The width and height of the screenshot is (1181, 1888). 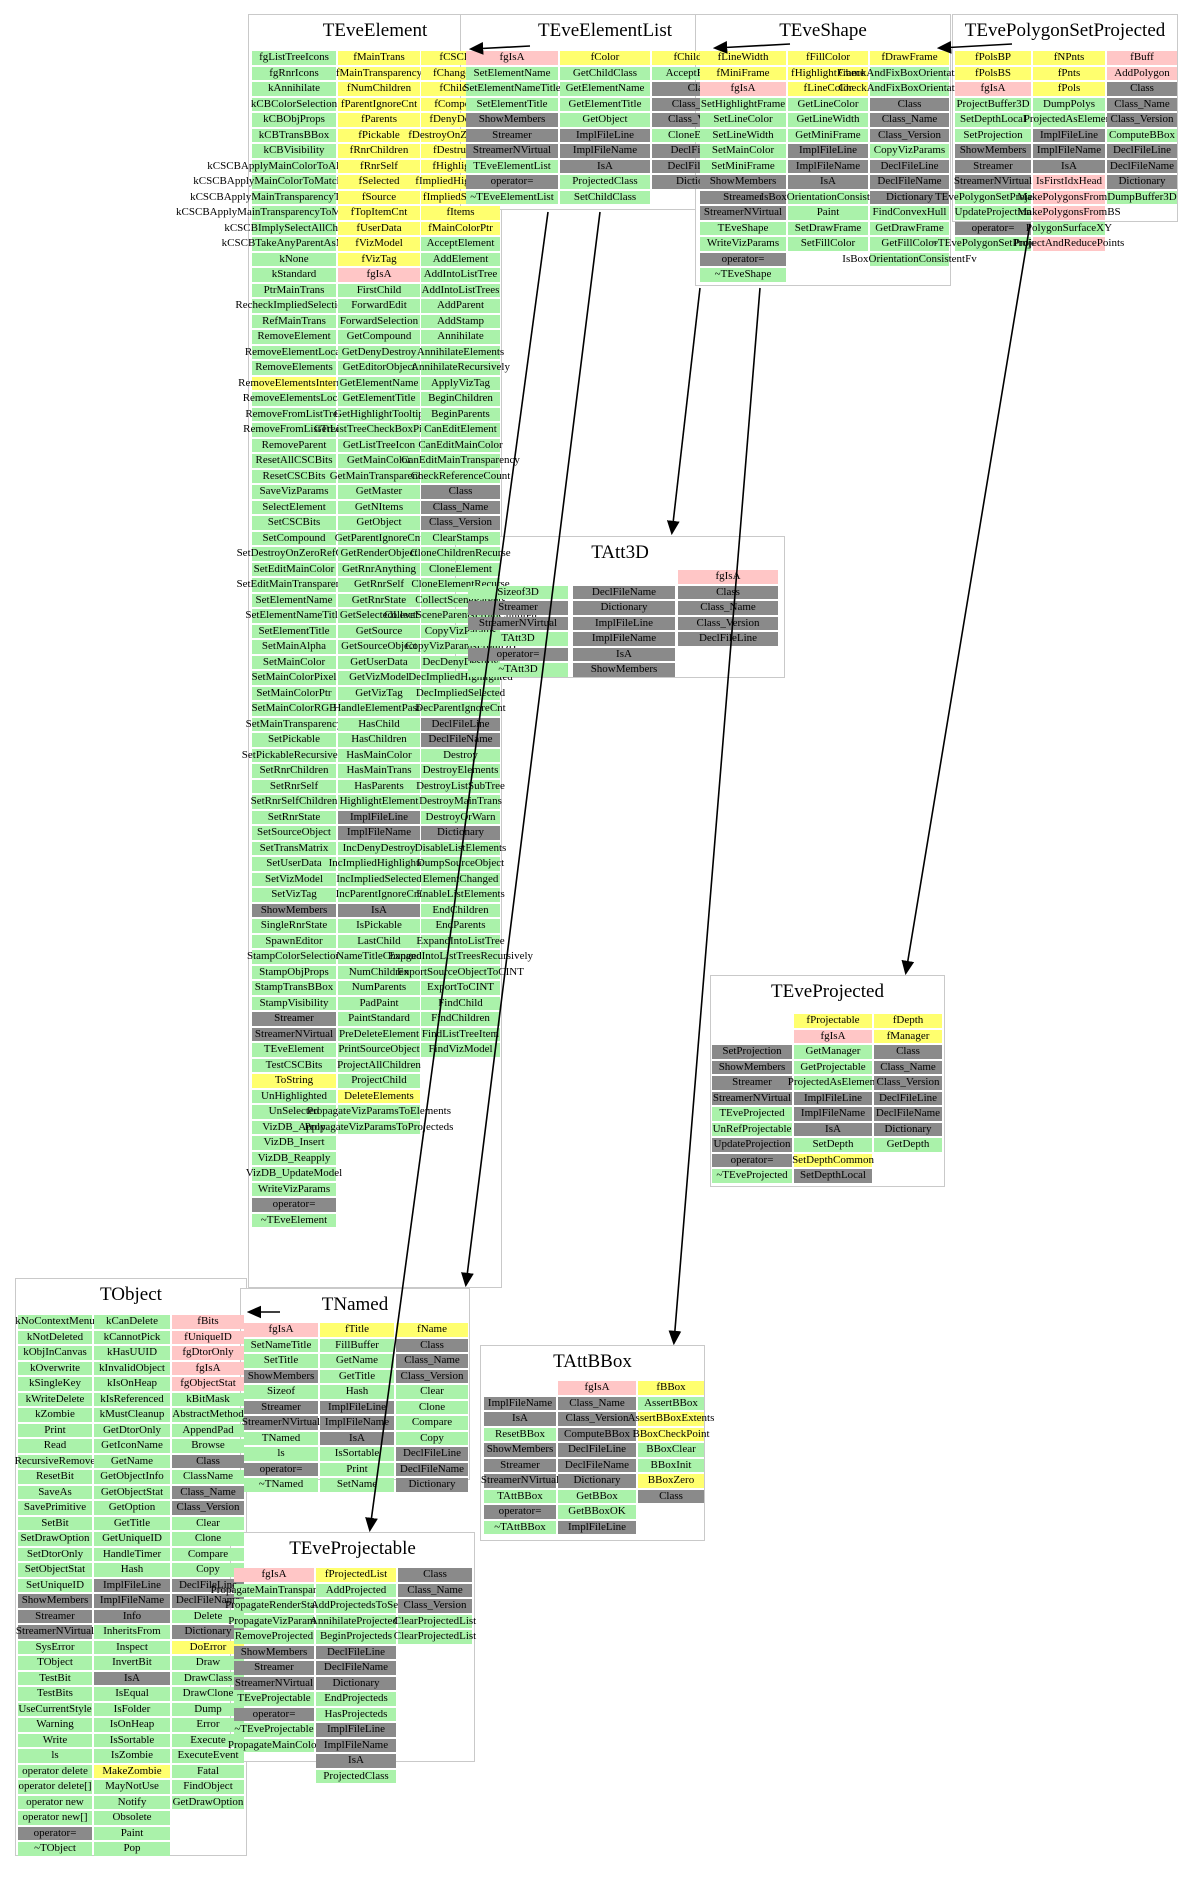 What do you see at coordinates (379, 1065) in the screenshot?
I see `member-TEveElement-ProjectAllChildren: ProjectAllChildren` at bounding box center [379, 1065].